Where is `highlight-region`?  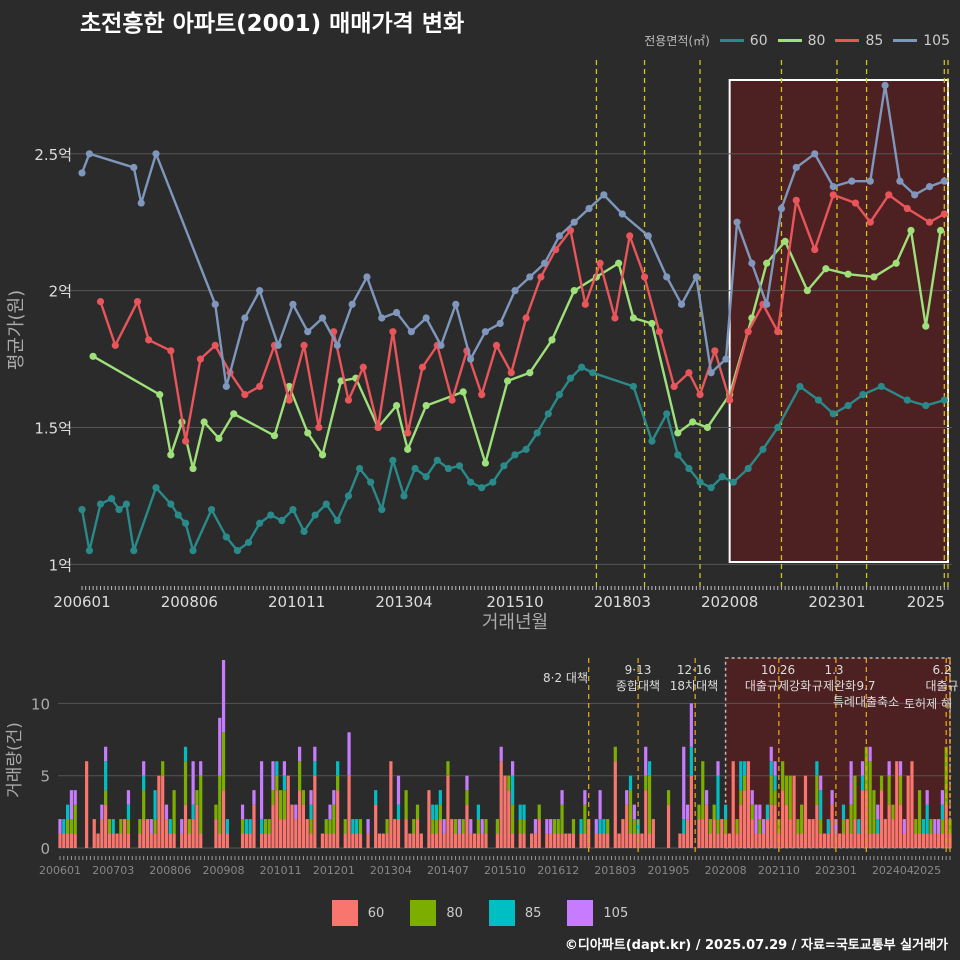 highlight-region is located at coordinates (838, 321).